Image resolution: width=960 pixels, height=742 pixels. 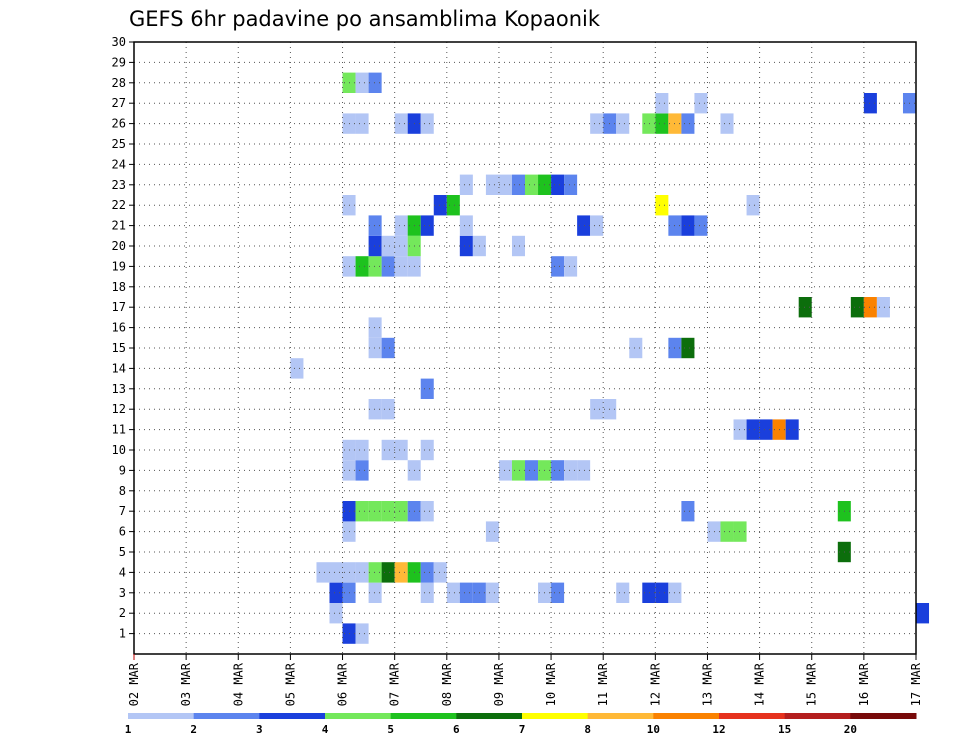 What do you see at coordinates (134, 684) in the screenshot?
I see `x-tick-label: 02 MAR` at bounding box center [134, 684].